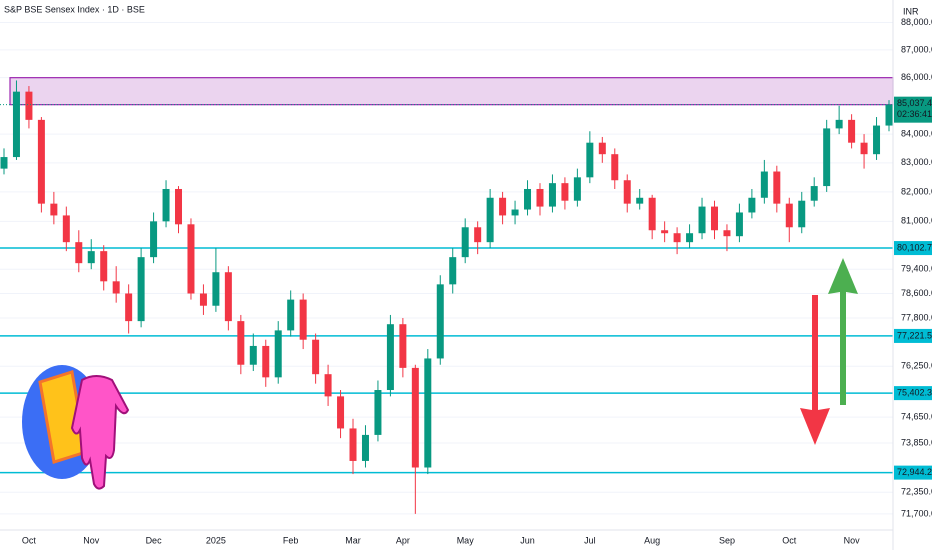  I want to click on currency: INR, so click(911, 11).